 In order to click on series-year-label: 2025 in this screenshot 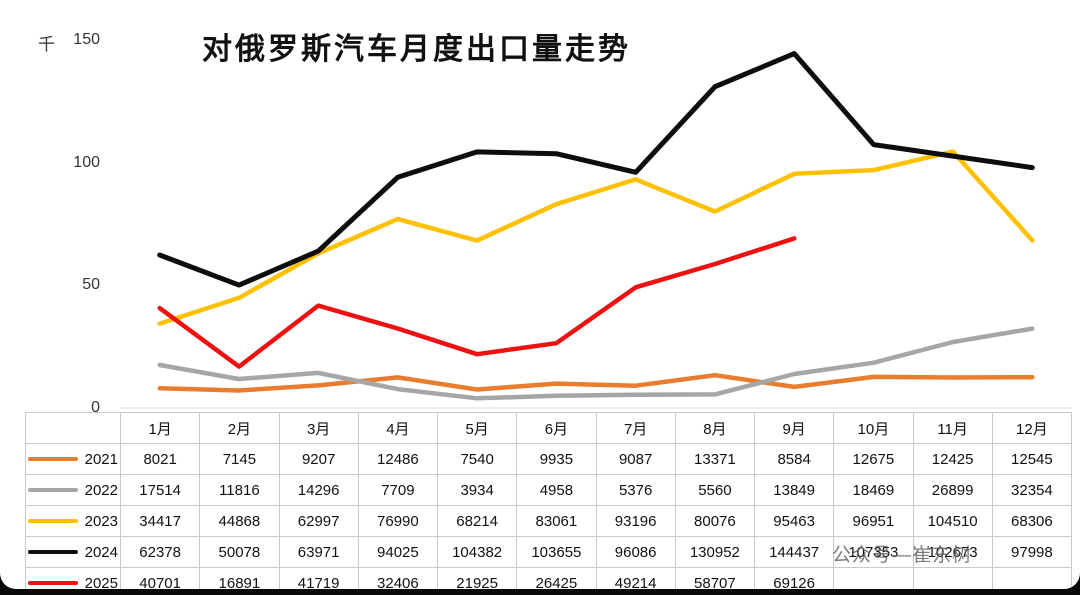, I will do `click(101, 582)`.